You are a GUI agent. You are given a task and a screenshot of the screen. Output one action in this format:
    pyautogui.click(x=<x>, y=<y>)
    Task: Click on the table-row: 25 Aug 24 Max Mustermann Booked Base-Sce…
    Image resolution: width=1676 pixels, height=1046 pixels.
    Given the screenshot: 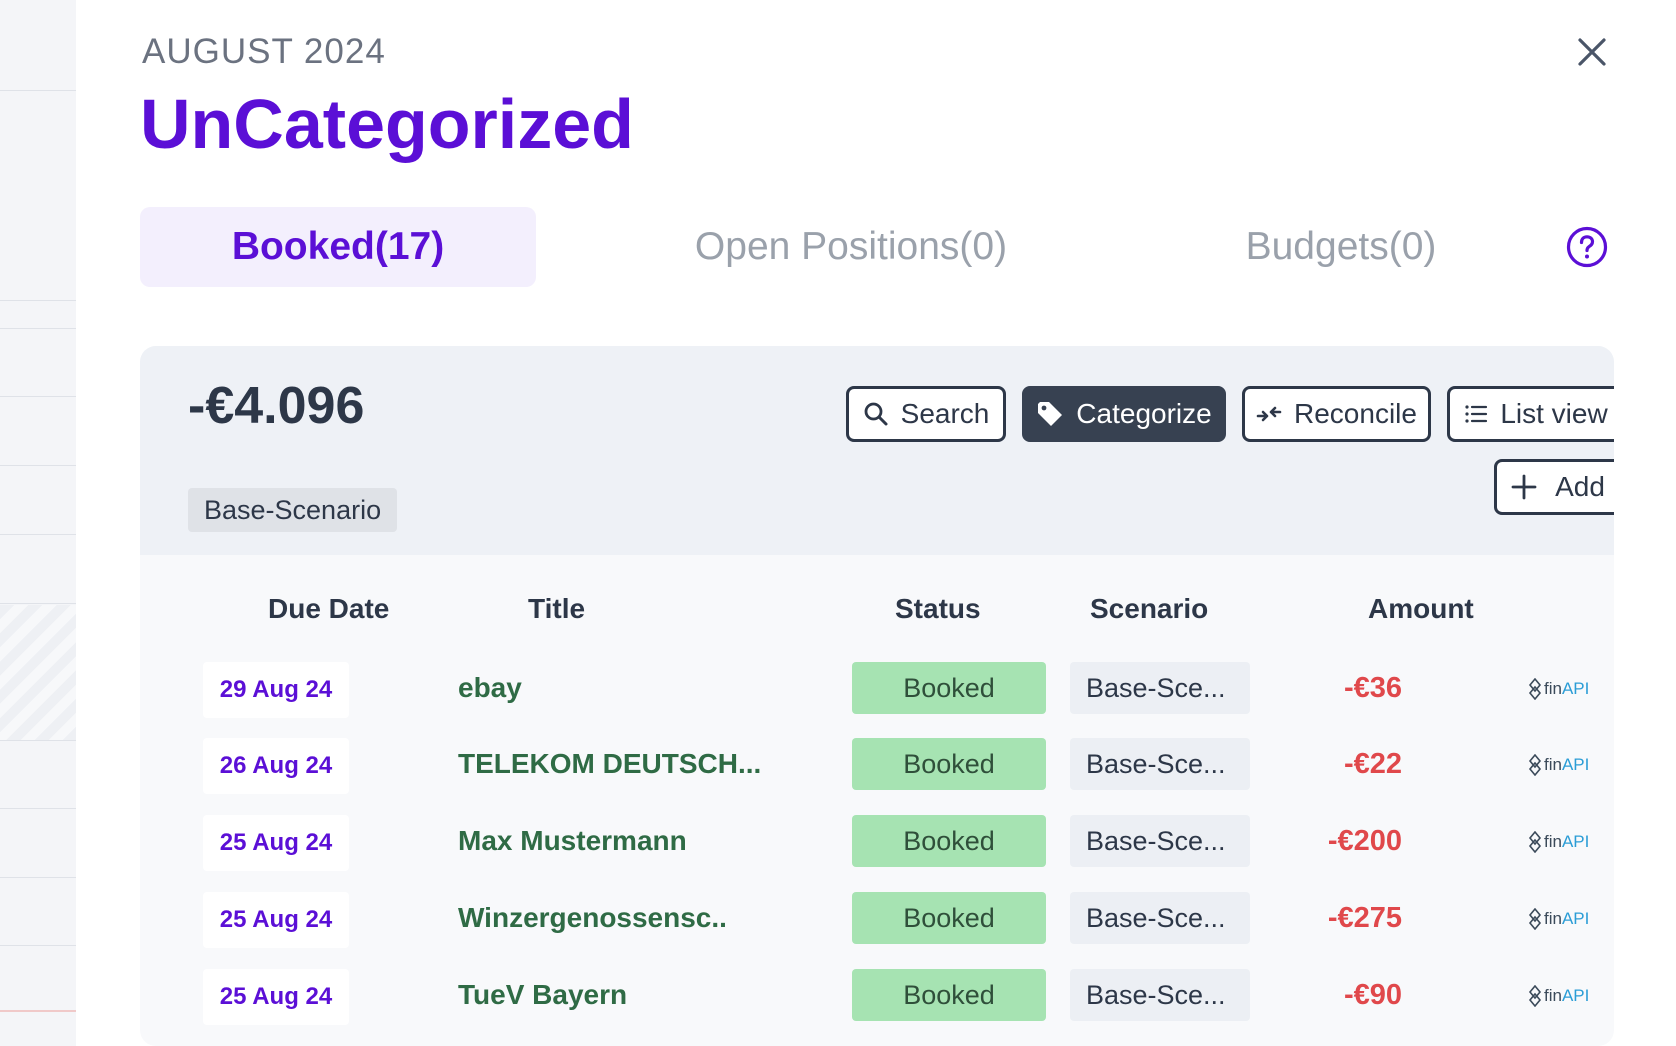 What is the action you would take?
    pyautogui.click(x=877, y=843)
    